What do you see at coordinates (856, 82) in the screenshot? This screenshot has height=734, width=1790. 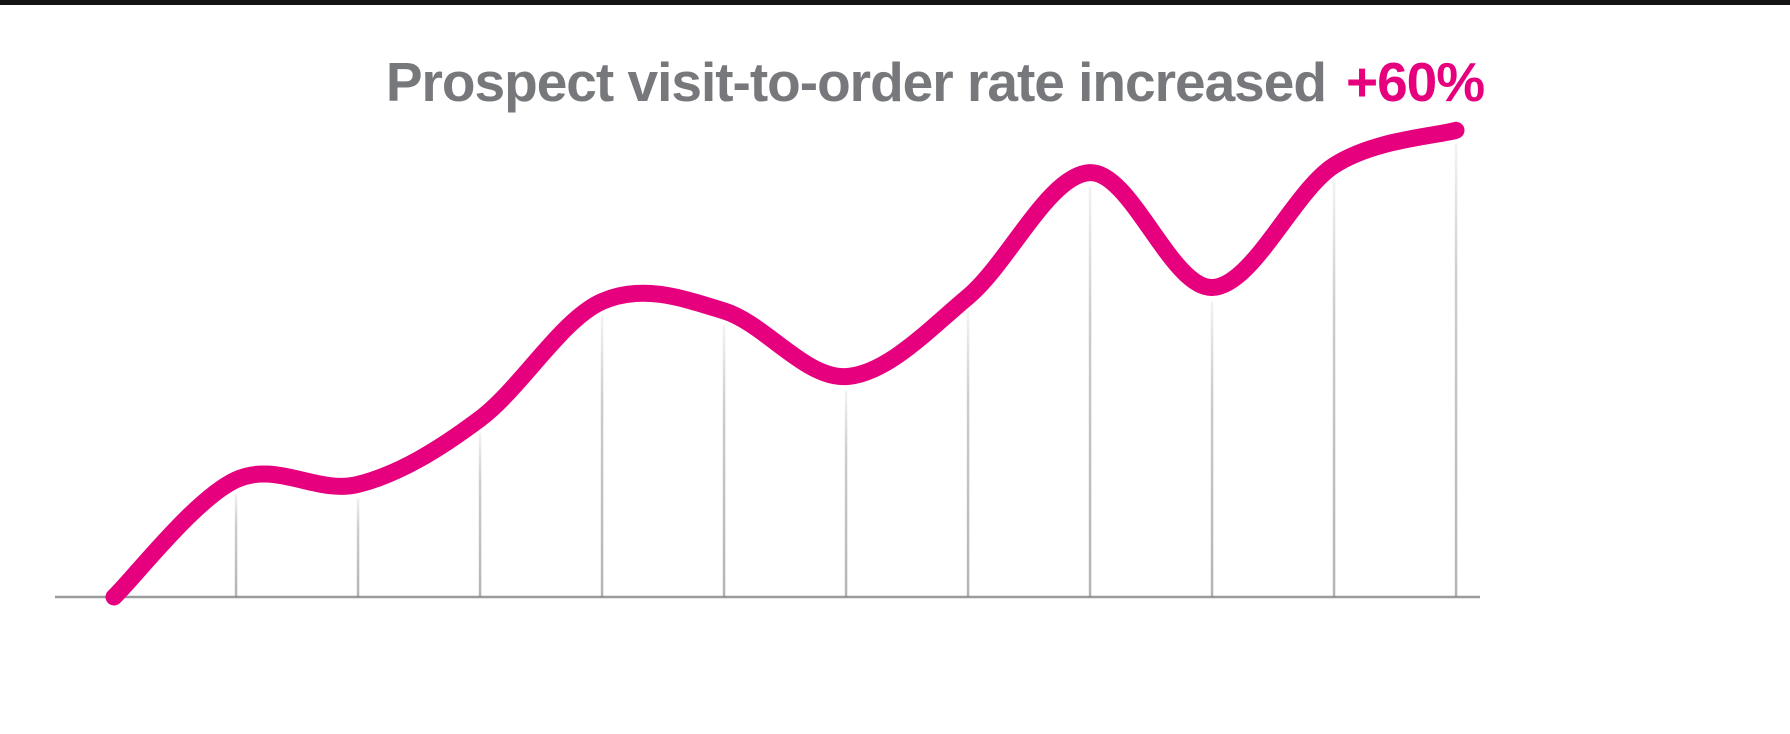 I see `chart-title-text: Prospect visit-to-order rate increased` at bounding box center [856, 82].